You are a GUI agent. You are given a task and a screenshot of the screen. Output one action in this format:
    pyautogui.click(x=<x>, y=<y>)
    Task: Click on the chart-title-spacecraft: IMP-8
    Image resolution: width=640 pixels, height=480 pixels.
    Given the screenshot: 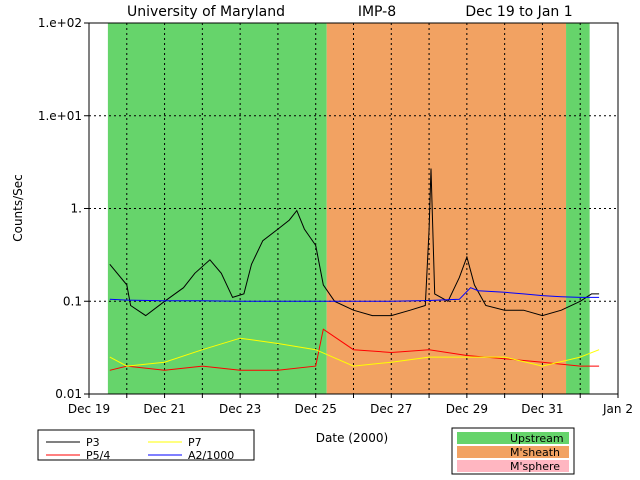 What is the action you would take?
    pyautogui.click(x=377, y=12)
    